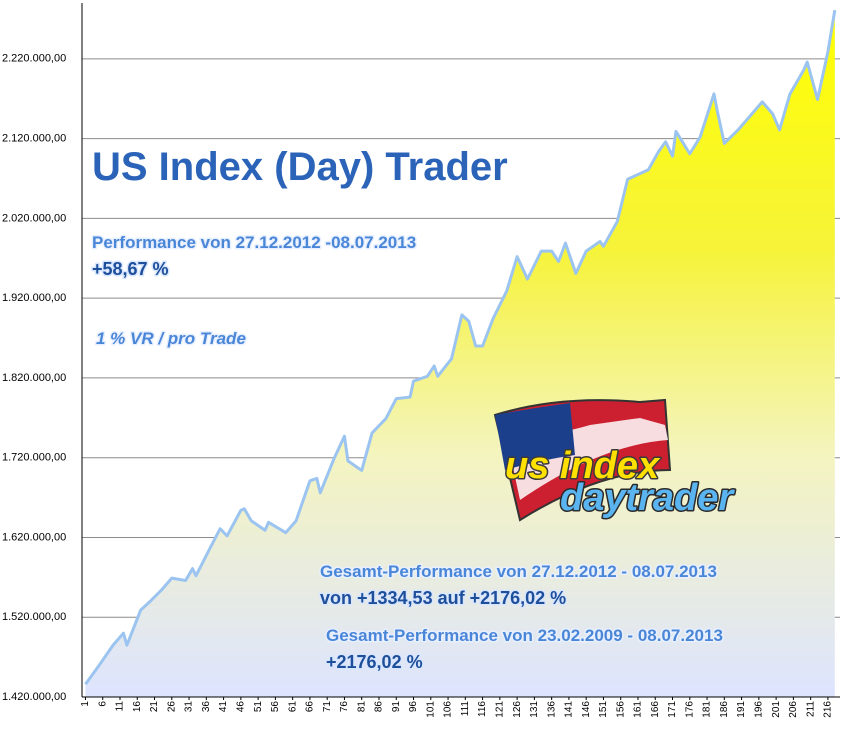  I want to click on x-tick-label: 56, so click(275, 707).